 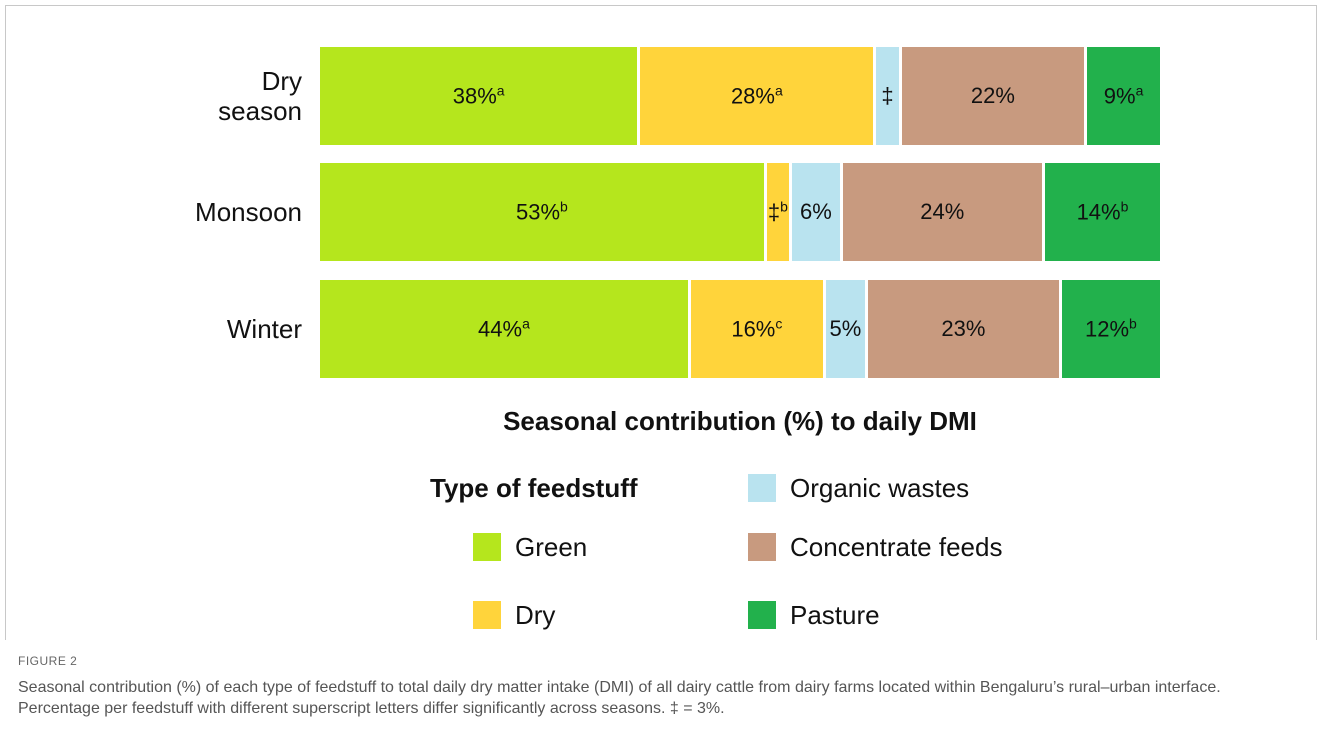 What do you see at coordinates (779, 323) in the screenshot?
I see `data-label-superscript: c` at bounding box center [779, 323].